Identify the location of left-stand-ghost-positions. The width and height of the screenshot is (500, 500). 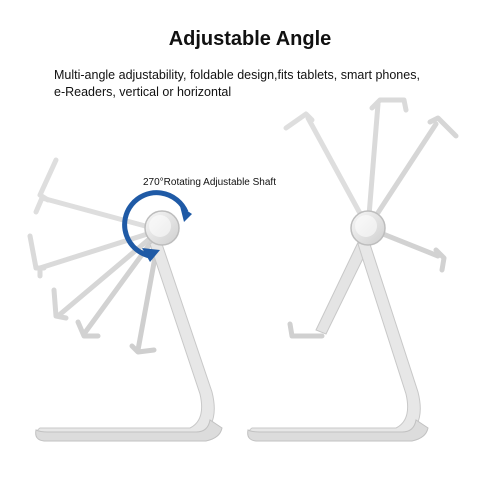
(95, 256).